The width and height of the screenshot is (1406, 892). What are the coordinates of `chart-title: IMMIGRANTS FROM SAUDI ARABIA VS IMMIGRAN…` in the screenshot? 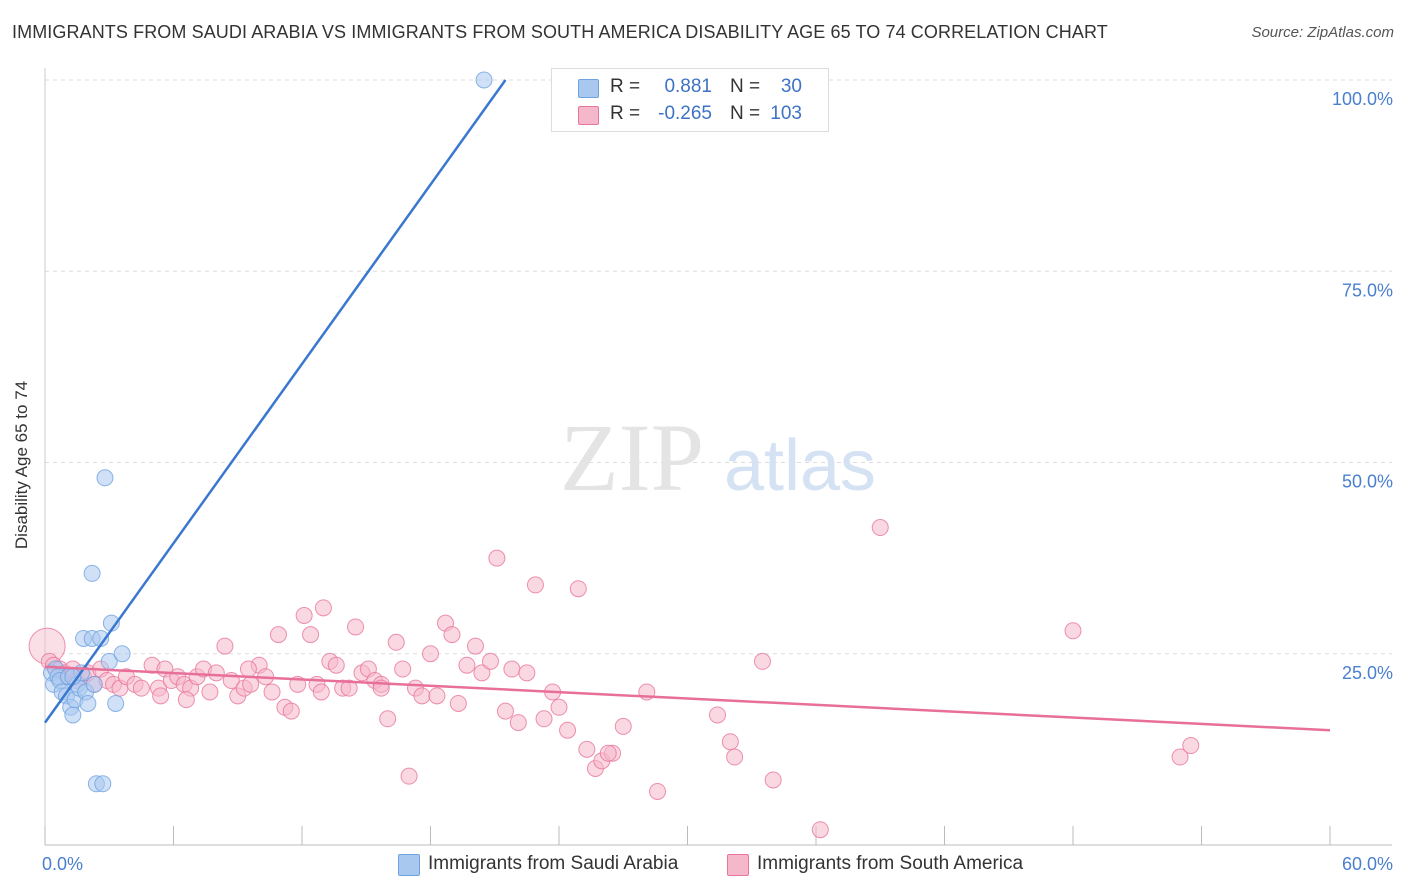 It's located at (560, 32).